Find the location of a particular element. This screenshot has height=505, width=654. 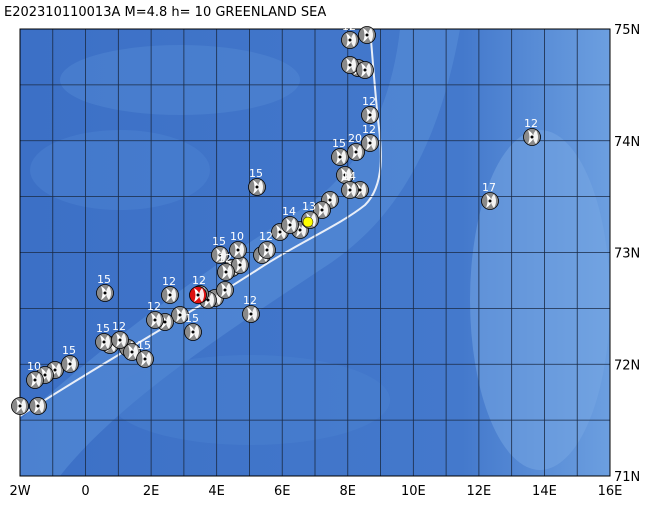

event-label: 20 is located at coordinates (355, 138).